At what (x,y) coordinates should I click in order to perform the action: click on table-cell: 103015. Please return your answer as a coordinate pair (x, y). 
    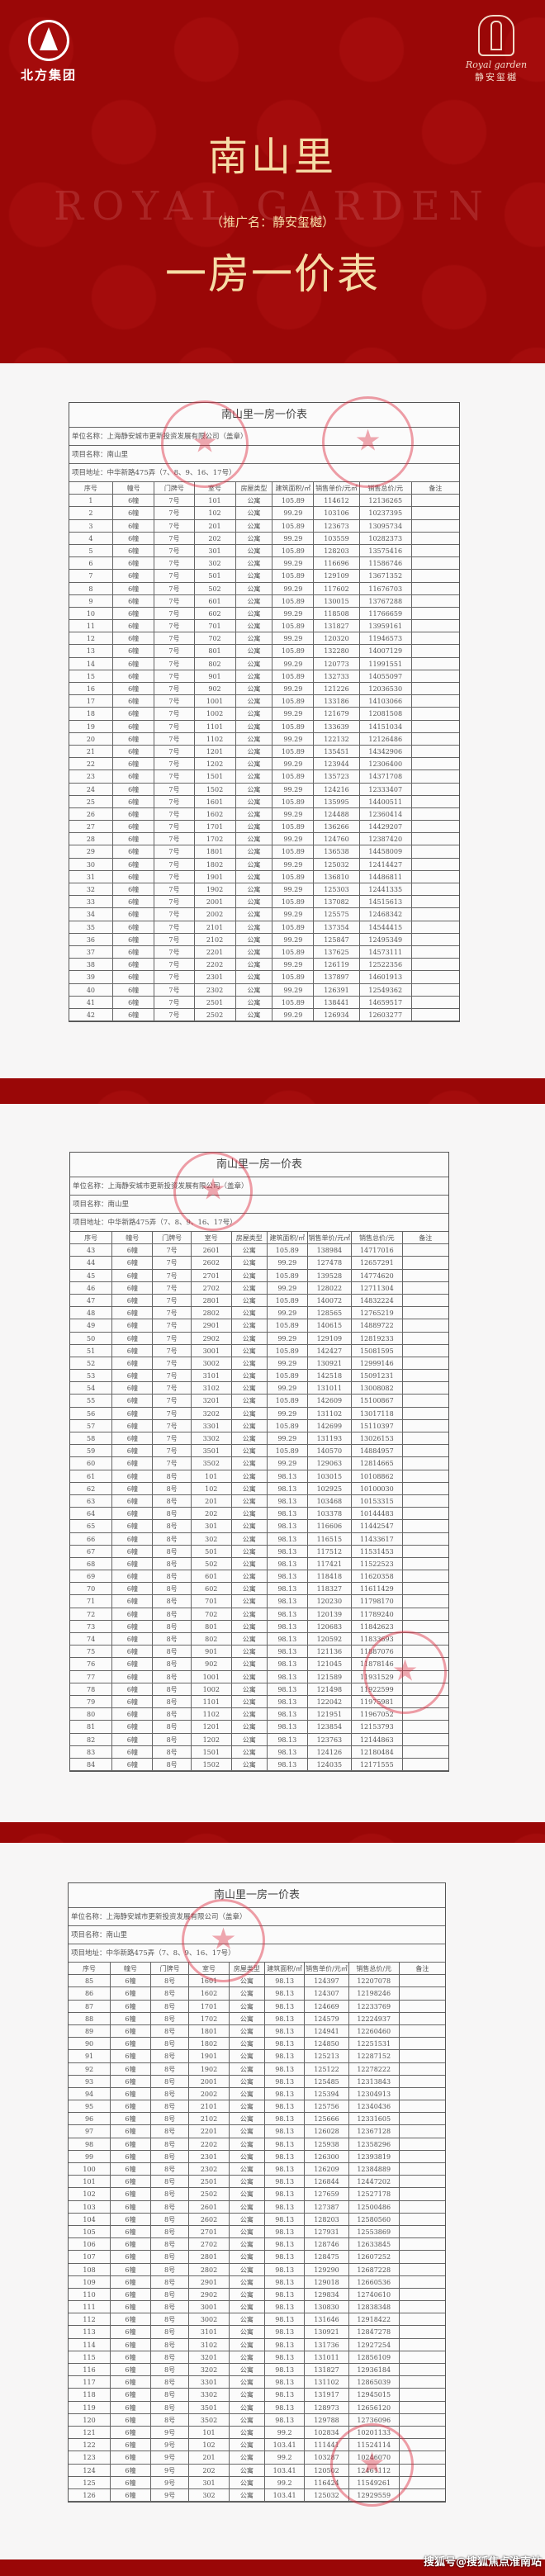
    Looking at the image, I should click on (330, 1476).